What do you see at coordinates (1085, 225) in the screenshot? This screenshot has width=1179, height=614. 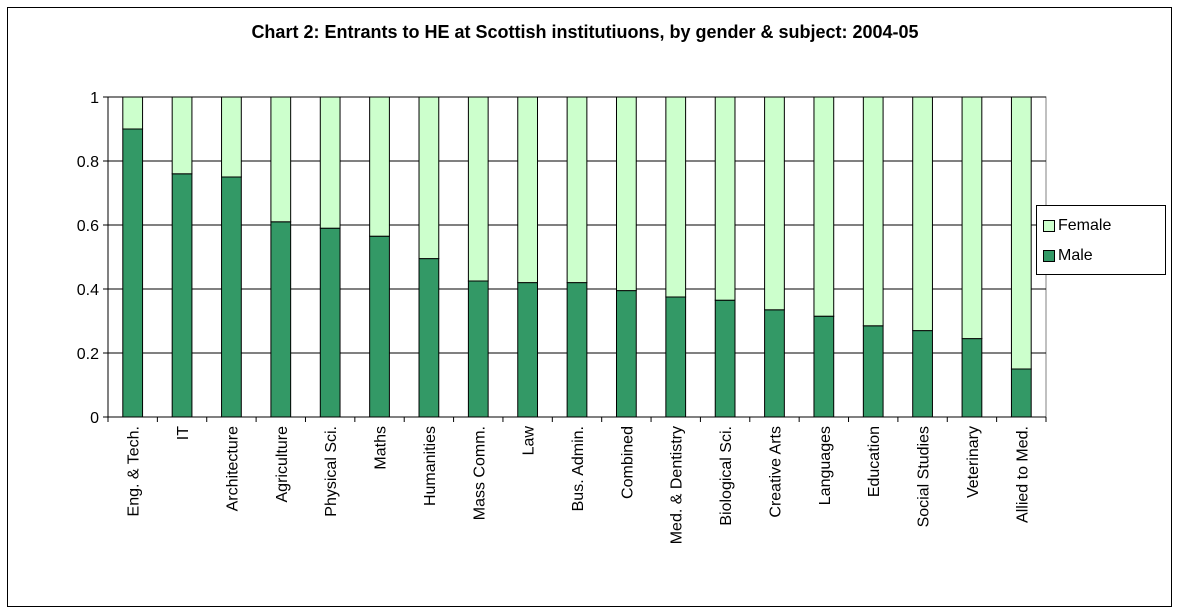 I see `legend-label-female: Female` at bounding box center [1085, 225].